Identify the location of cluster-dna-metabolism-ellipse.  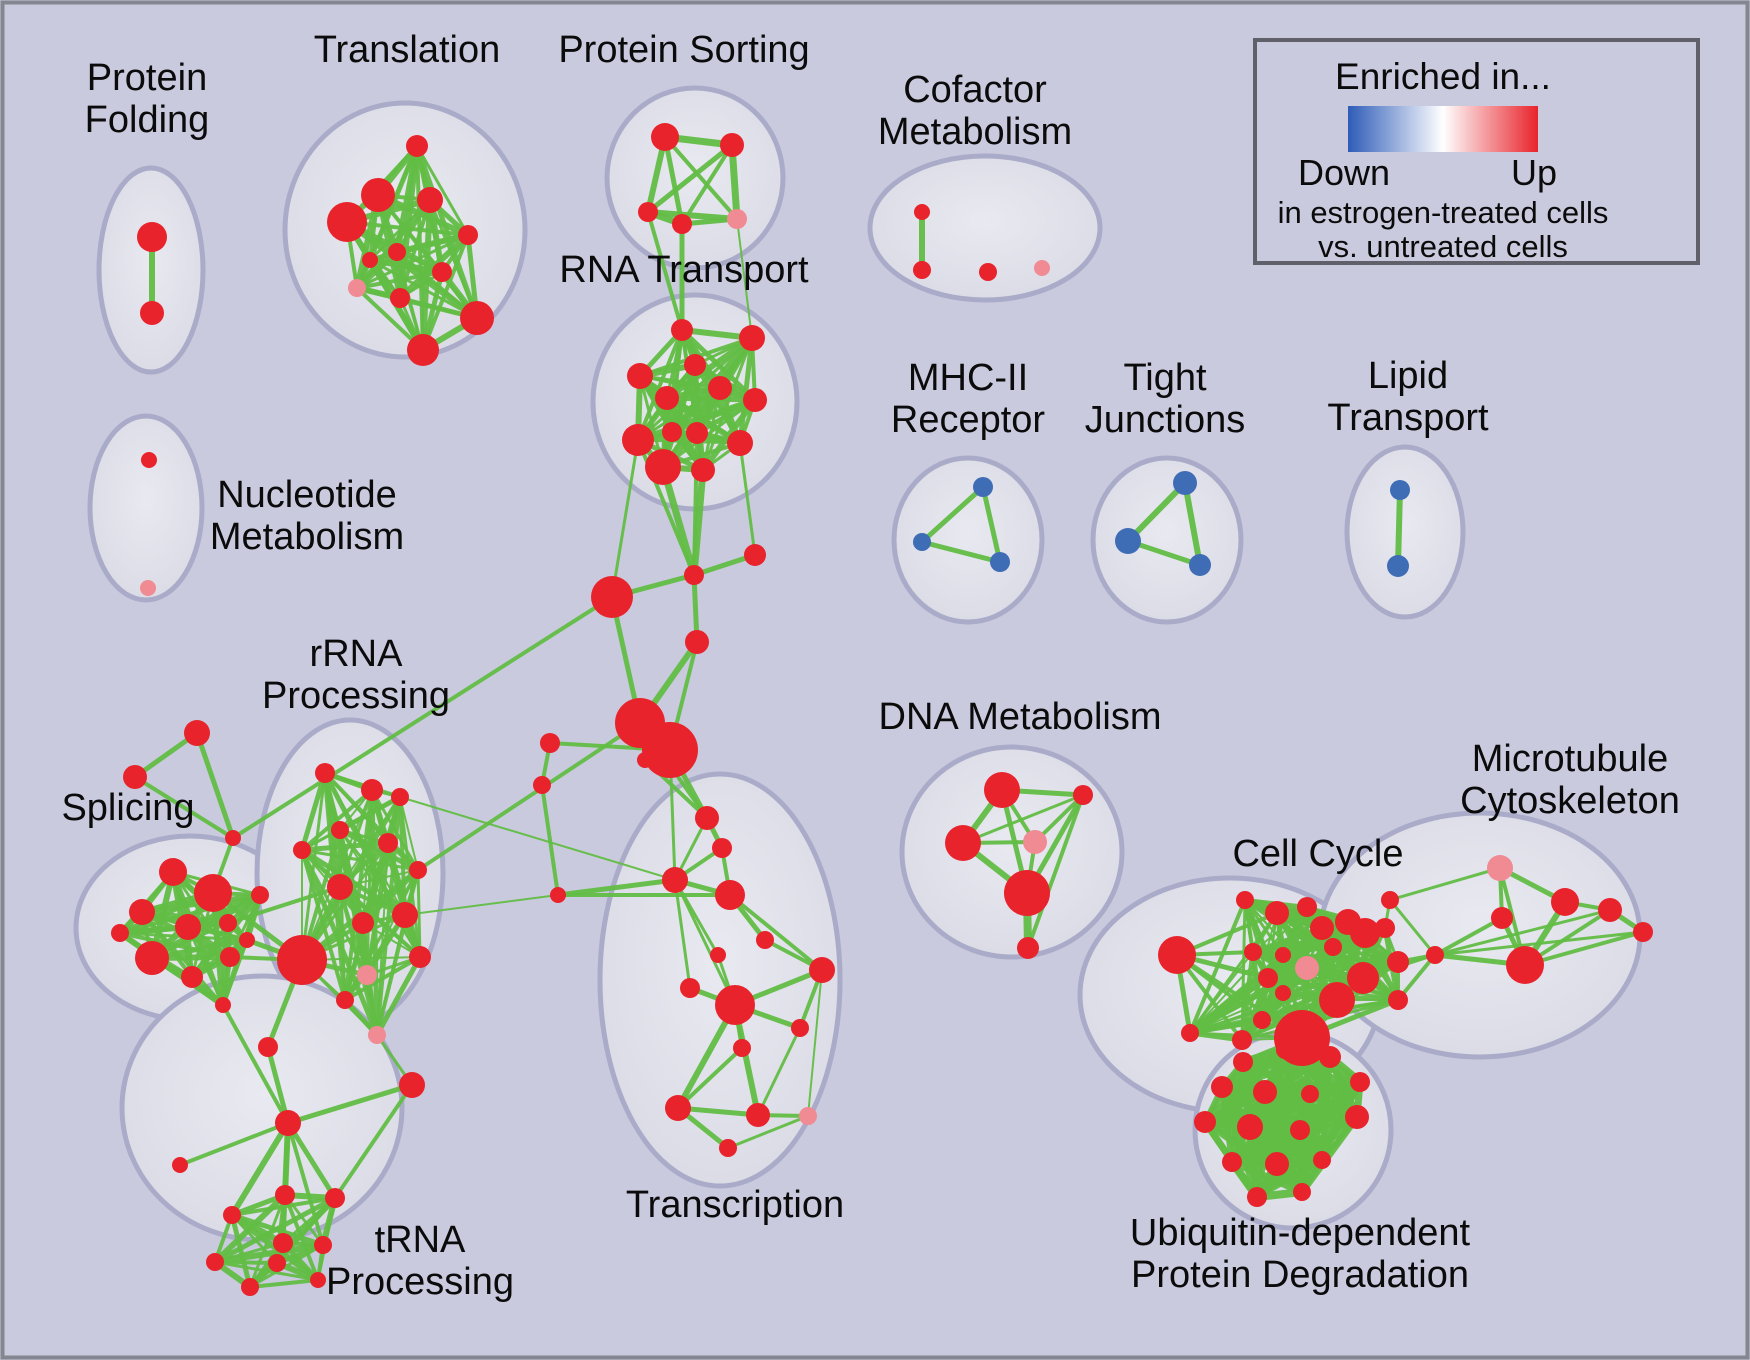
(1012, 852).